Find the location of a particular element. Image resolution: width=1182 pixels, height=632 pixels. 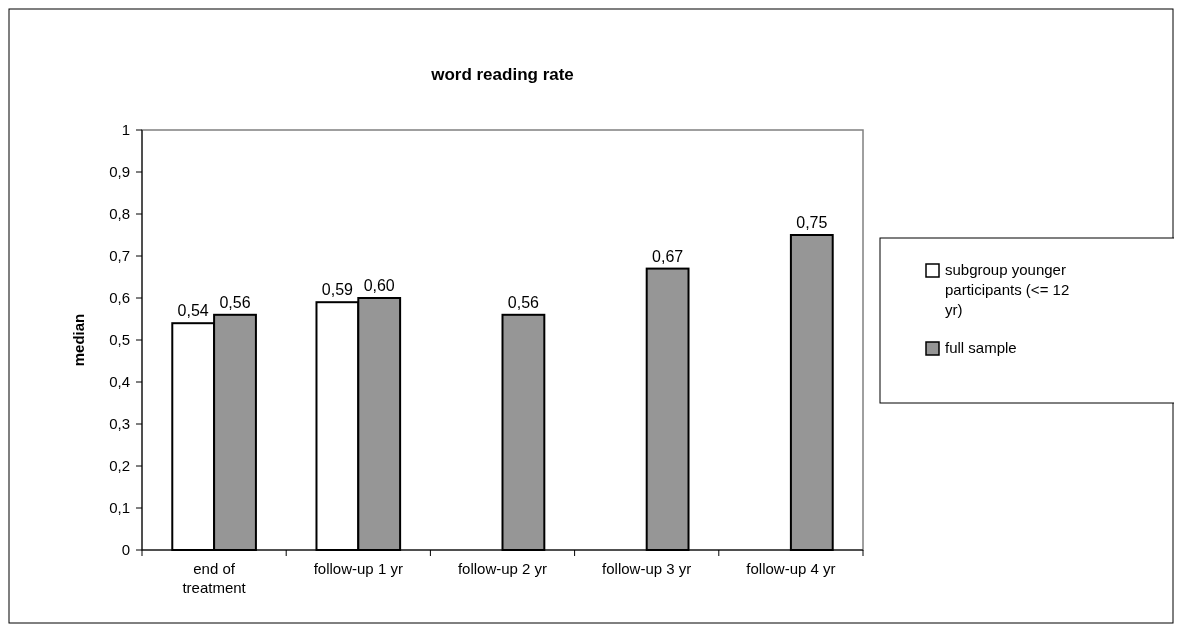

y-tick-label: 0,6 is located at coordinates (119, 298).